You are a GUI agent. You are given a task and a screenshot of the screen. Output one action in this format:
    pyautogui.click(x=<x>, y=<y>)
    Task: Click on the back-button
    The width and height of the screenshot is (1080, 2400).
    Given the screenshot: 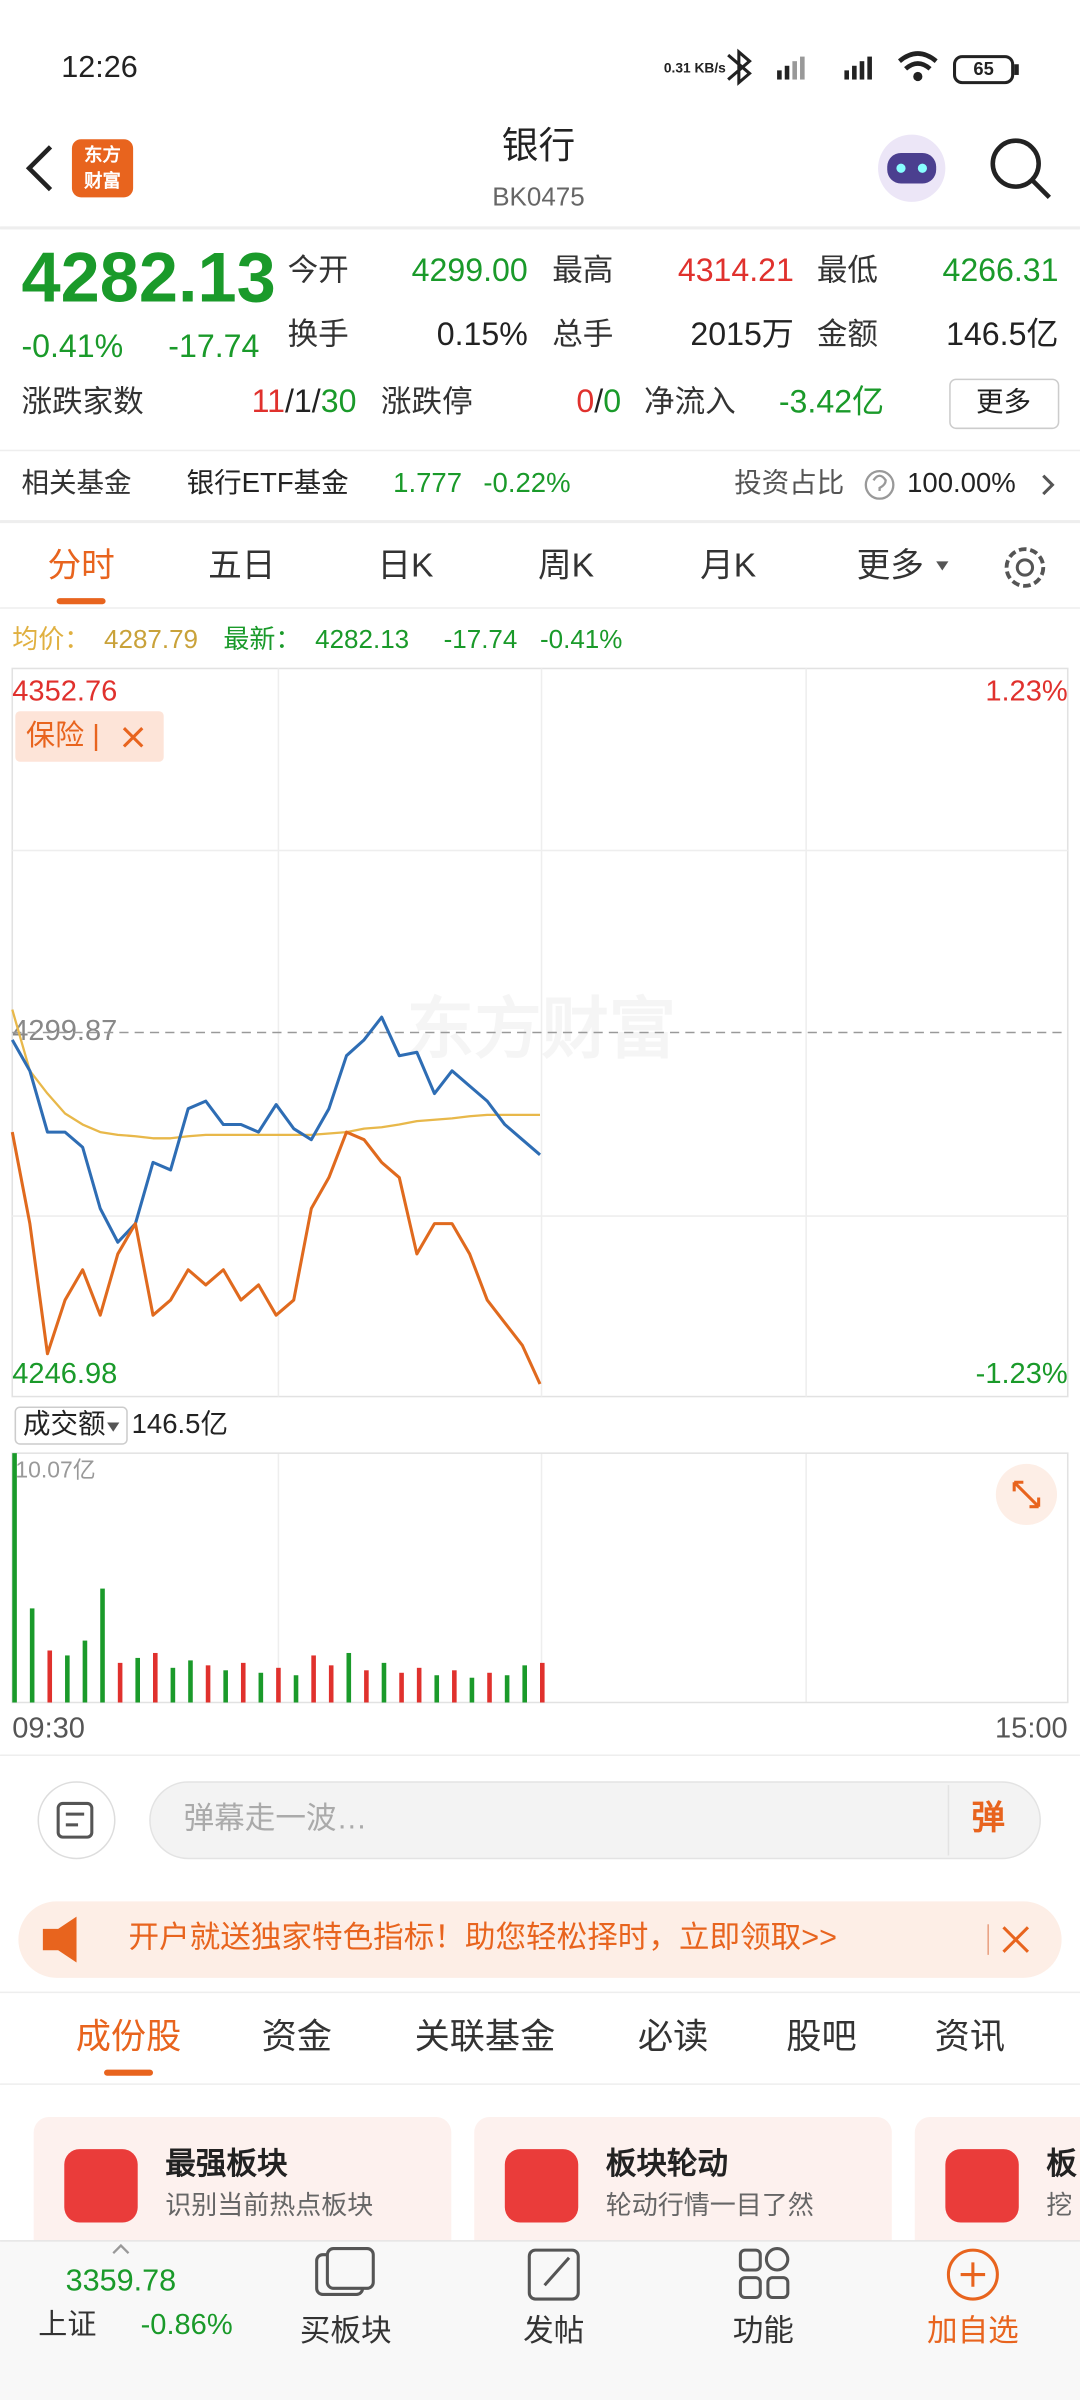 What is the action you would take?
    pyautogui.click(x=39, y=168)
    